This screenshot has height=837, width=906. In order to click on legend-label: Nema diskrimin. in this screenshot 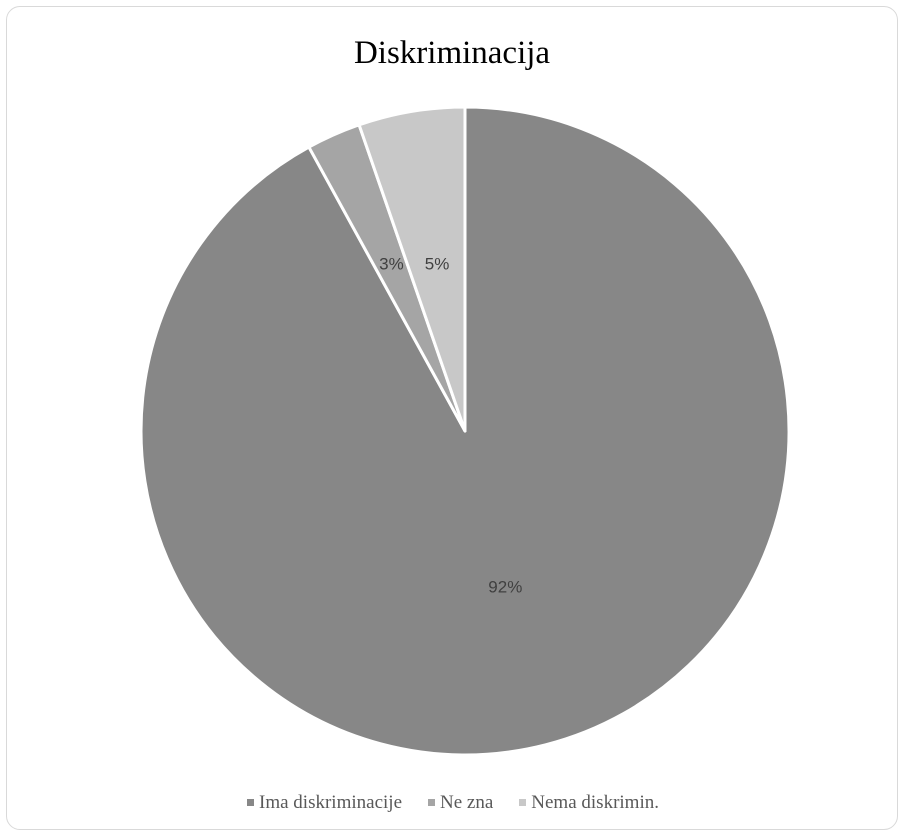, I will do `click(595, 802)`.